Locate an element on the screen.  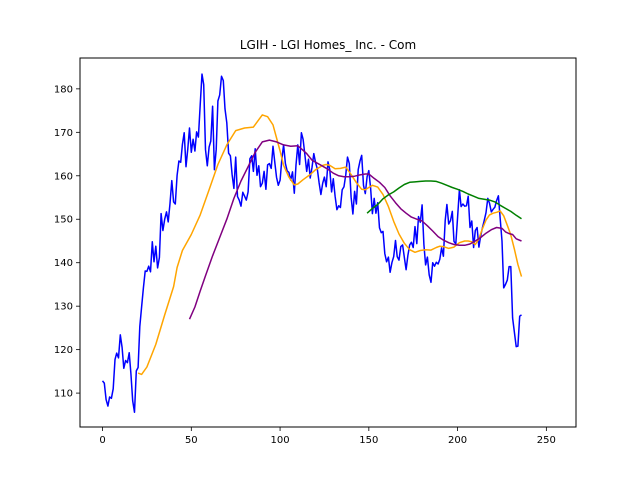
x-tick-label: 250 is located at coordinates (546, 440).